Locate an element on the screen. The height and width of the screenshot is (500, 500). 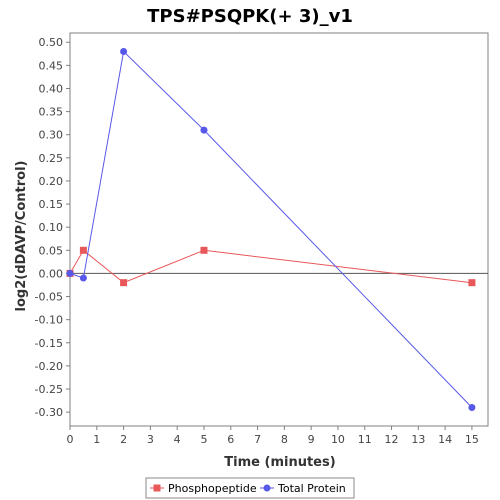
y-tick-label: 0.40 is located at coordinates (51, 88).